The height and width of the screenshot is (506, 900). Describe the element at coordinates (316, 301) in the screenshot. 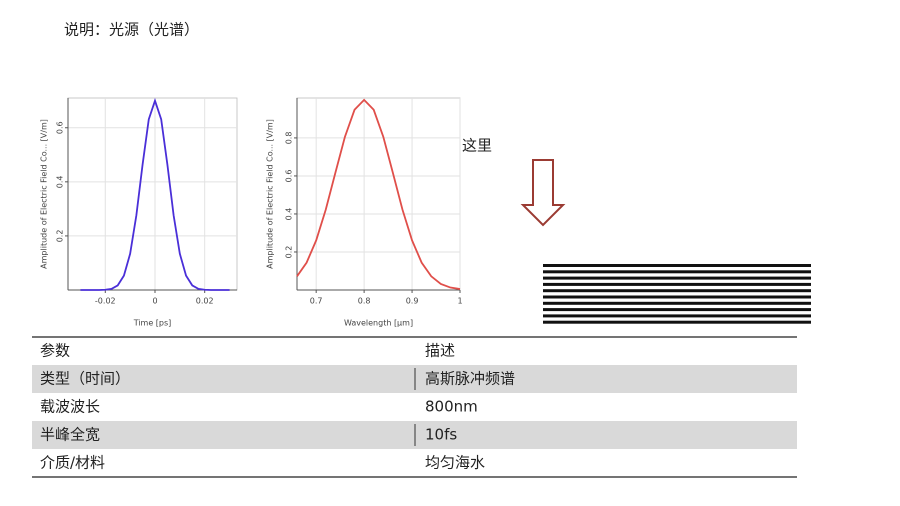

I see `x-tick-label: 0.7` at that location.